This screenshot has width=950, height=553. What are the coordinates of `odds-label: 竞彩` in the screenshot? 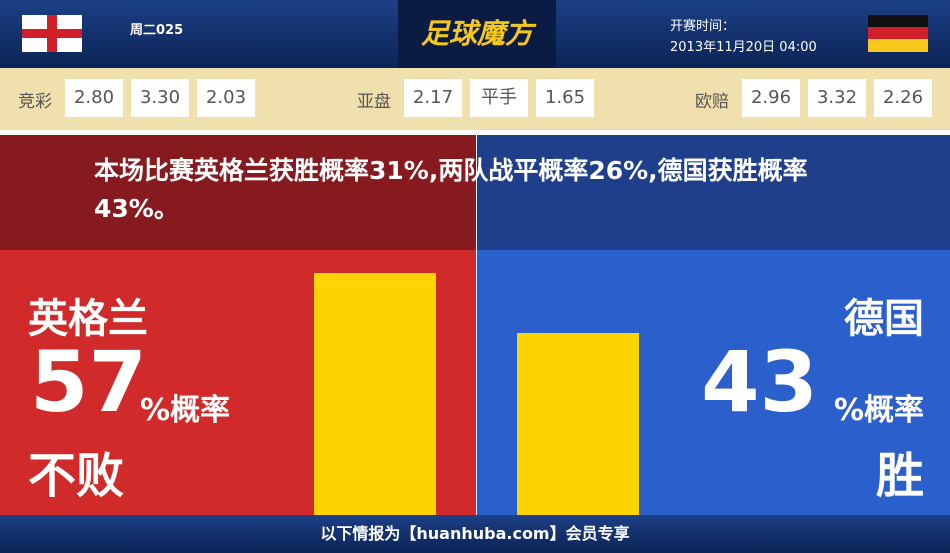 It's located at (35, 102).